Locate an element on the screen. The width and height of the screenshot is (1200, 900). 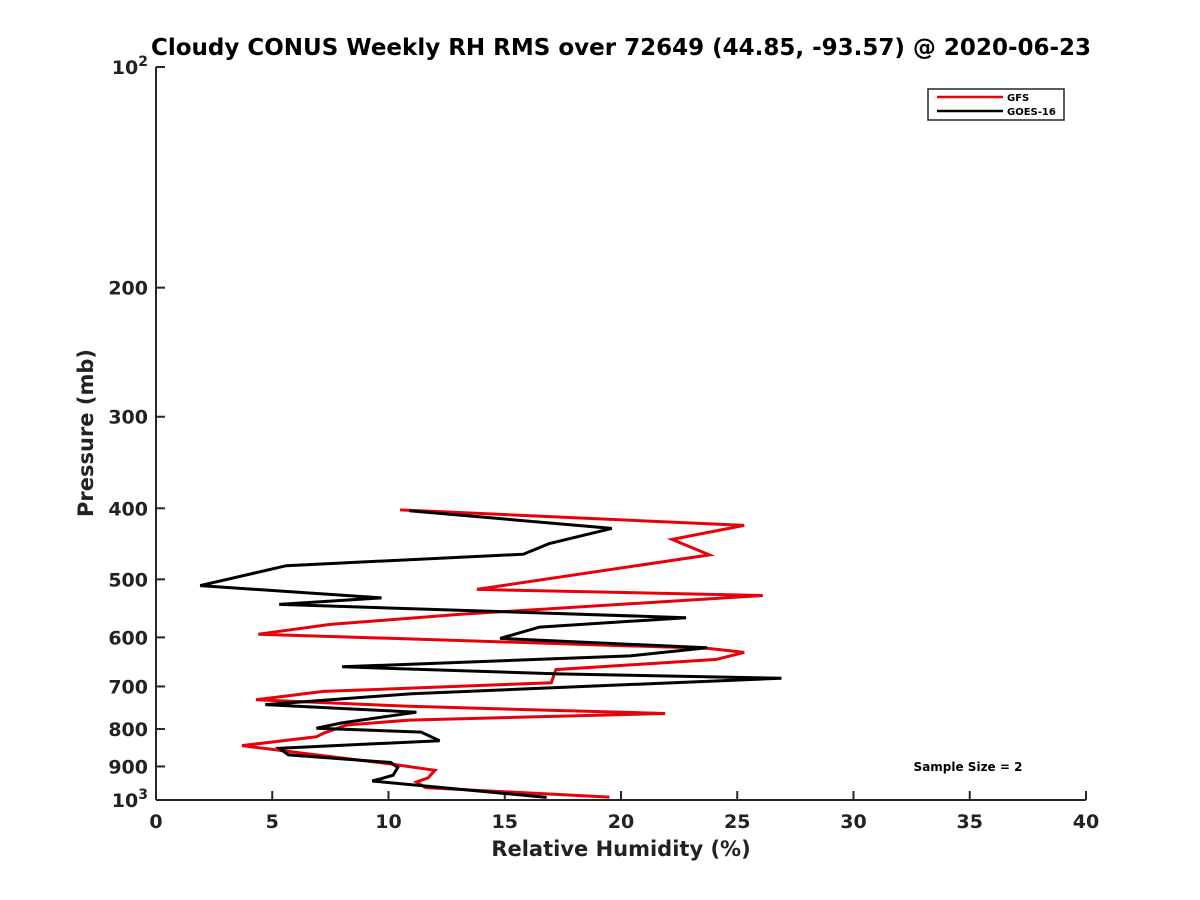
x-tick-label: 30 is located at coordinates (853, 822).